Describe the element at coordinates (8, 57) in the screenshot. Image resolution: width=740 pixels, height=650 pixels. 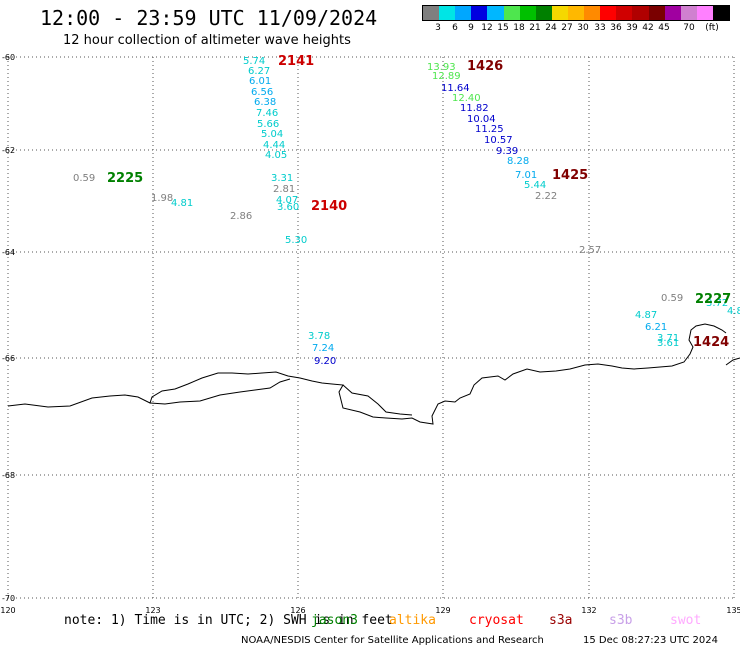
I see `lat-tick-label: -60` at that location.